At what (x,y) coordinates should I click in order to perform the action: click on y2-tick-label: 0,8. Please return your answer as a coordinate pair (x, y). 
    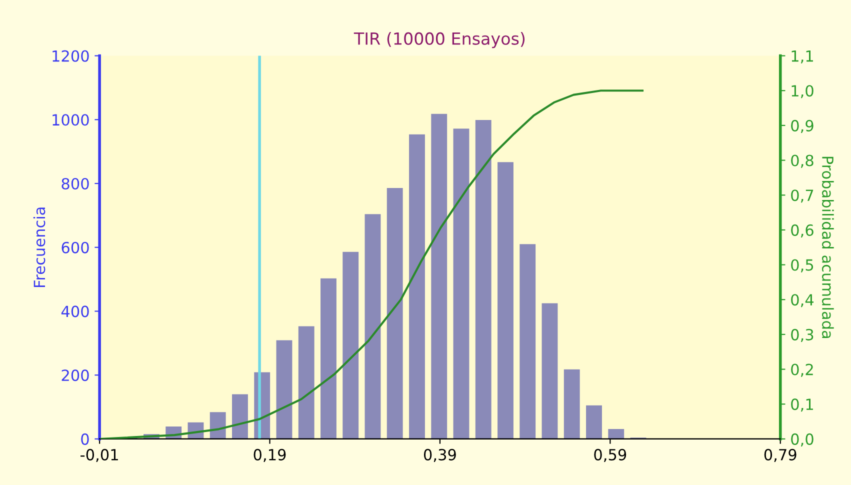
    Looking at the image, I should click on (802, 161).